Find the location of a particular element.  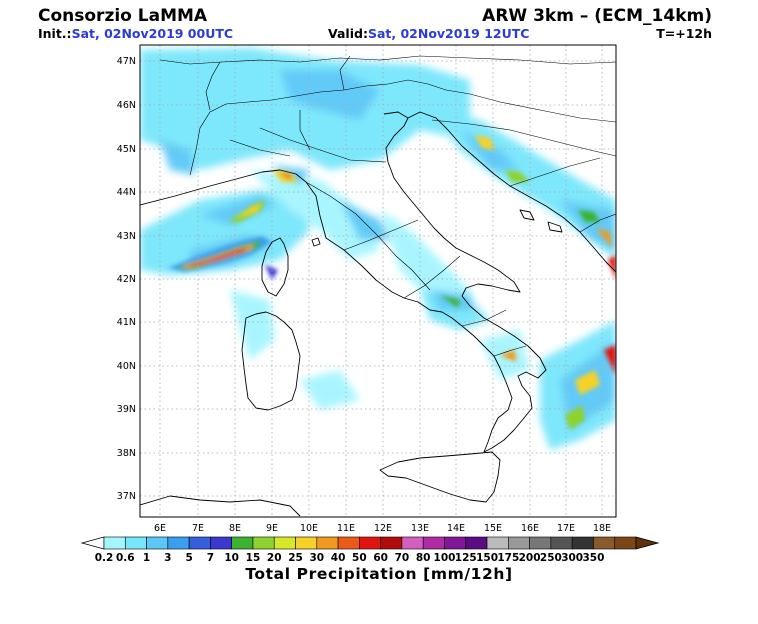

lon-label: 11E is located at coordinates (346, 528).